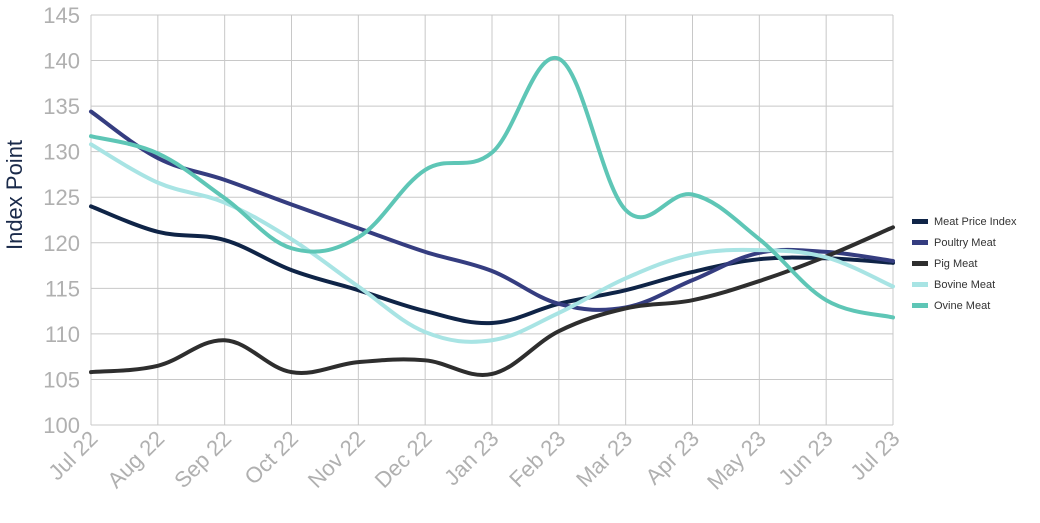 The width and height of the screenshot is (1040, 523). I want to click on legend-label: Ovine Meat, so click(962, 305).